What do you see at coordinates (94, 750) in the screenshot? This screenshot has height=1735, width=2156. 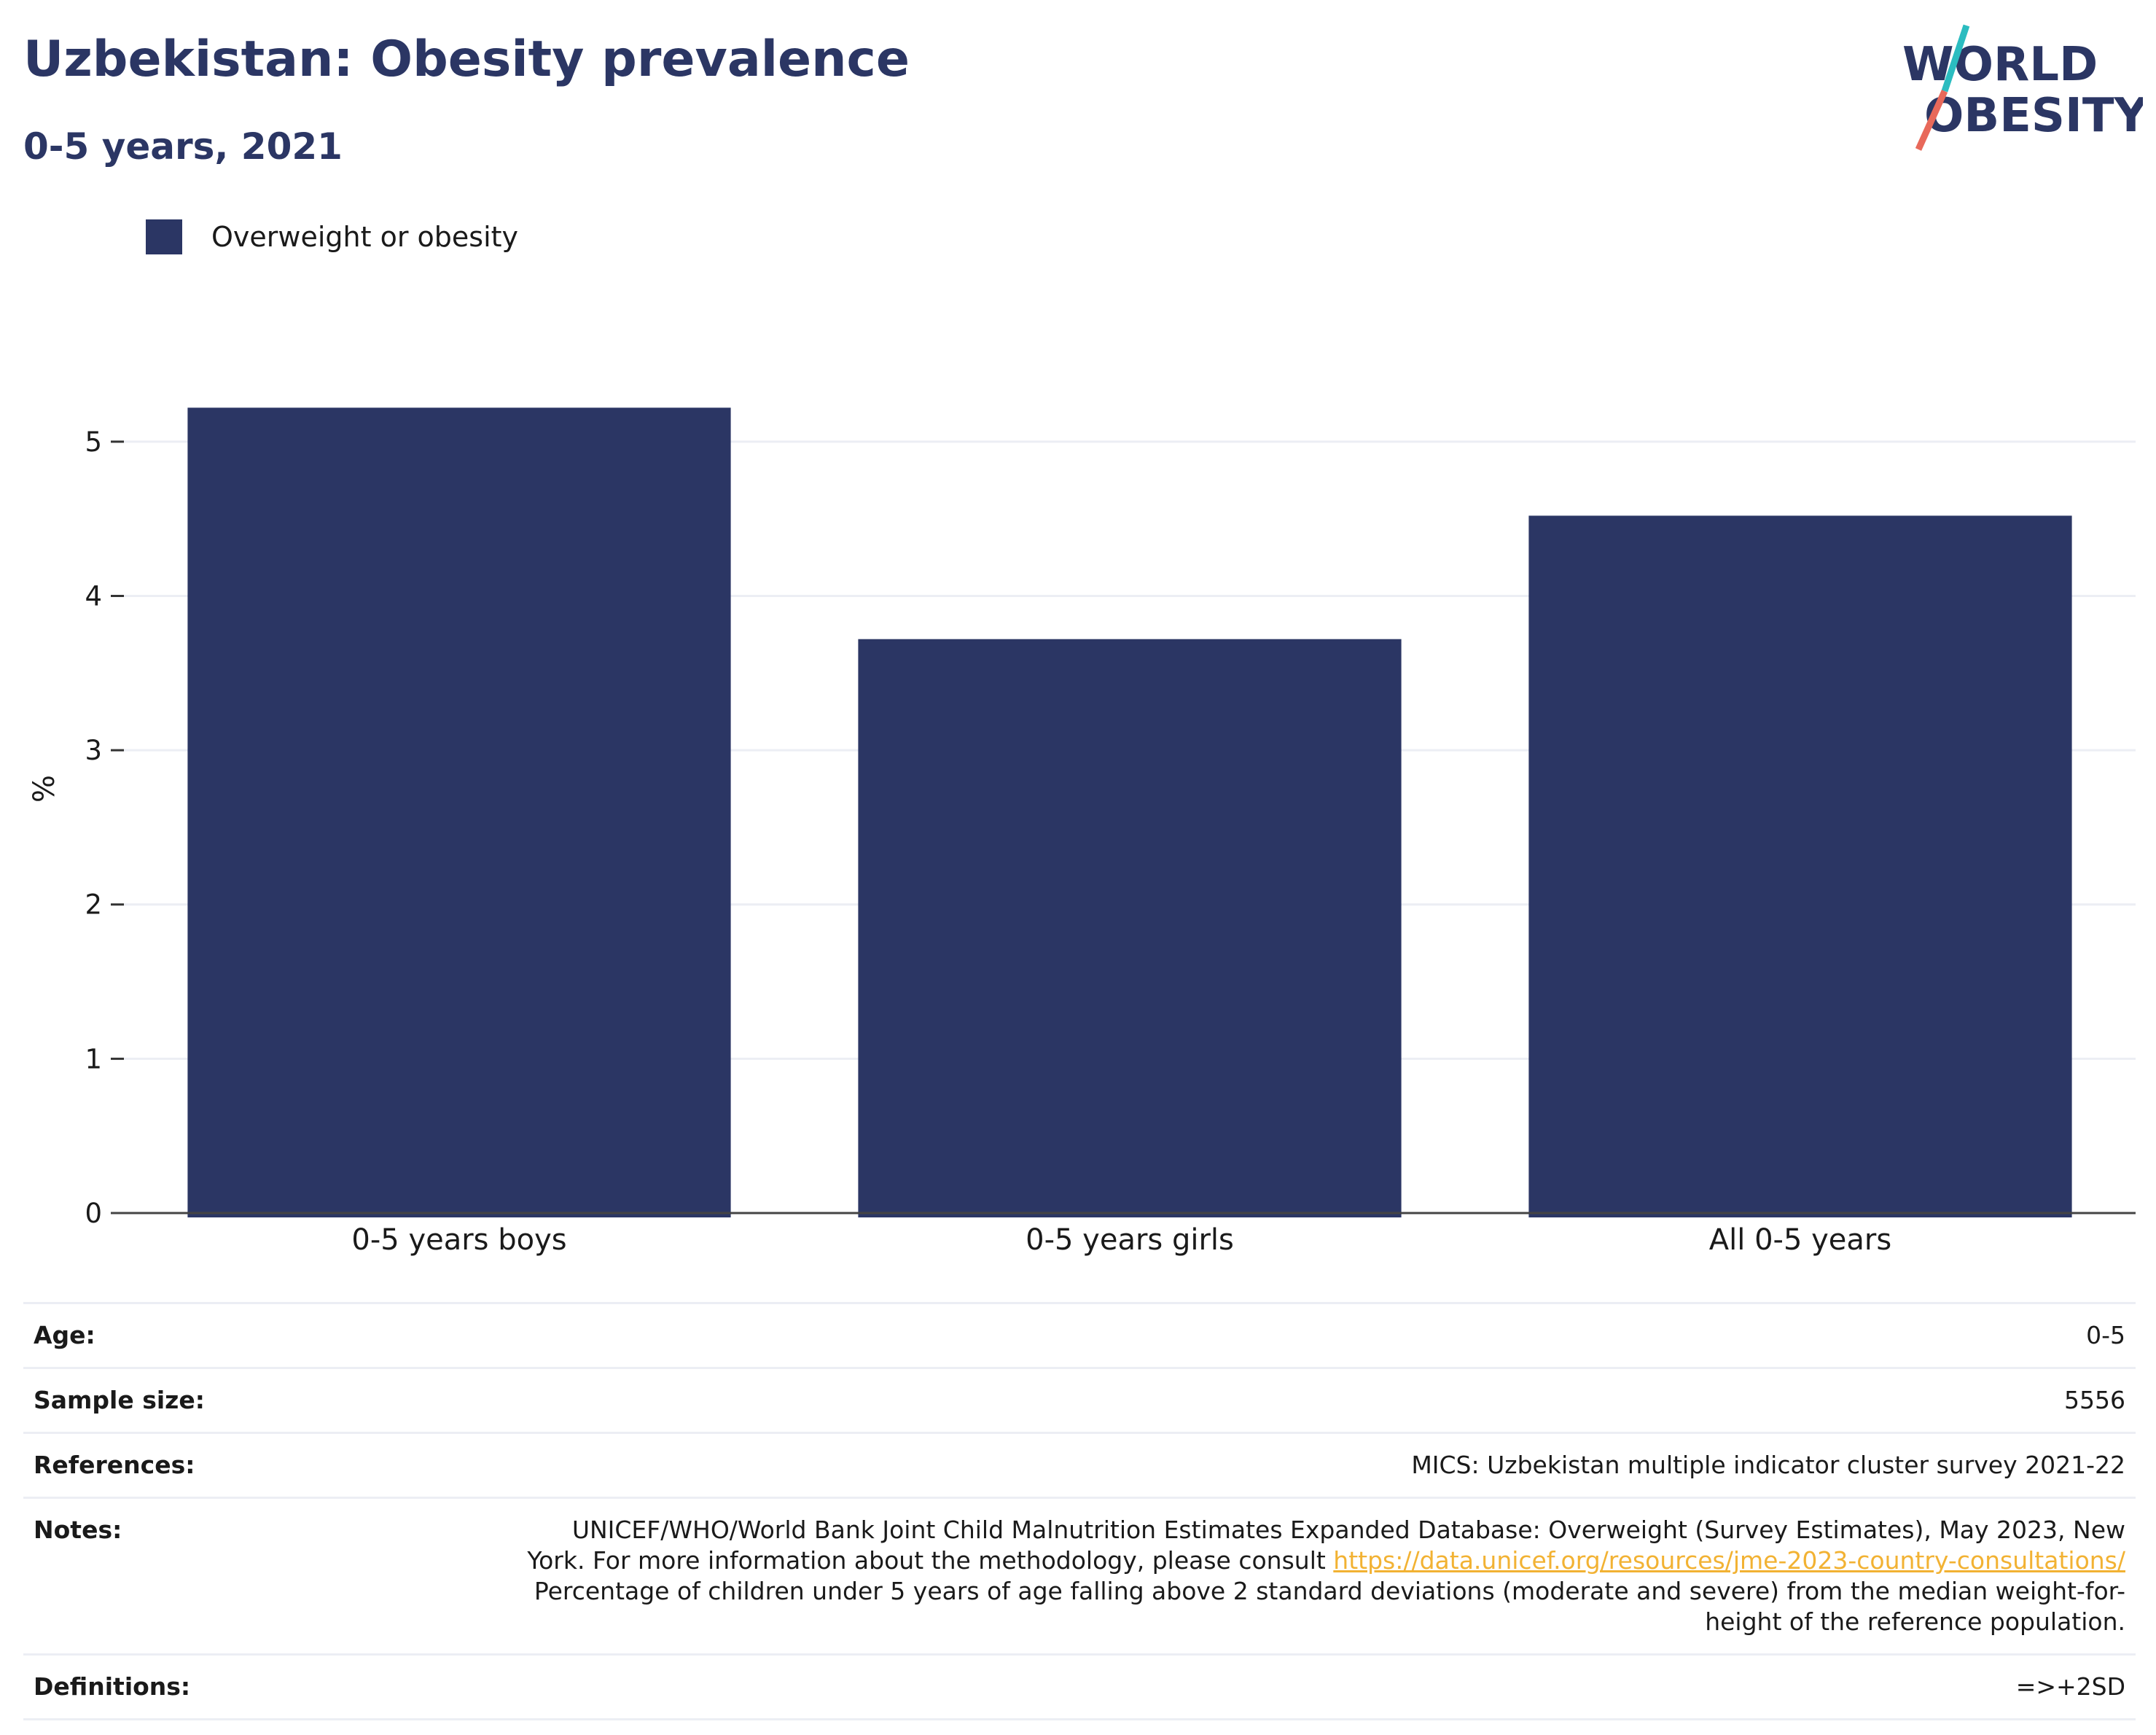 I see `y-tick-label: 3` at bounding box center [94, 750].